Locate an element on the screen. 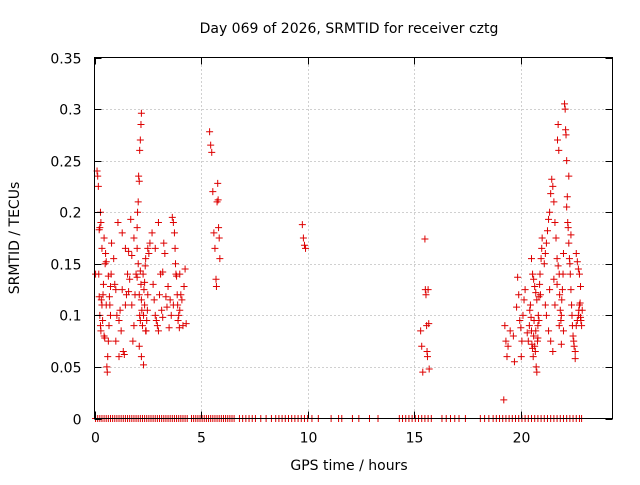  y-tick-label: 0.2 is located at coordinates (70, 214).